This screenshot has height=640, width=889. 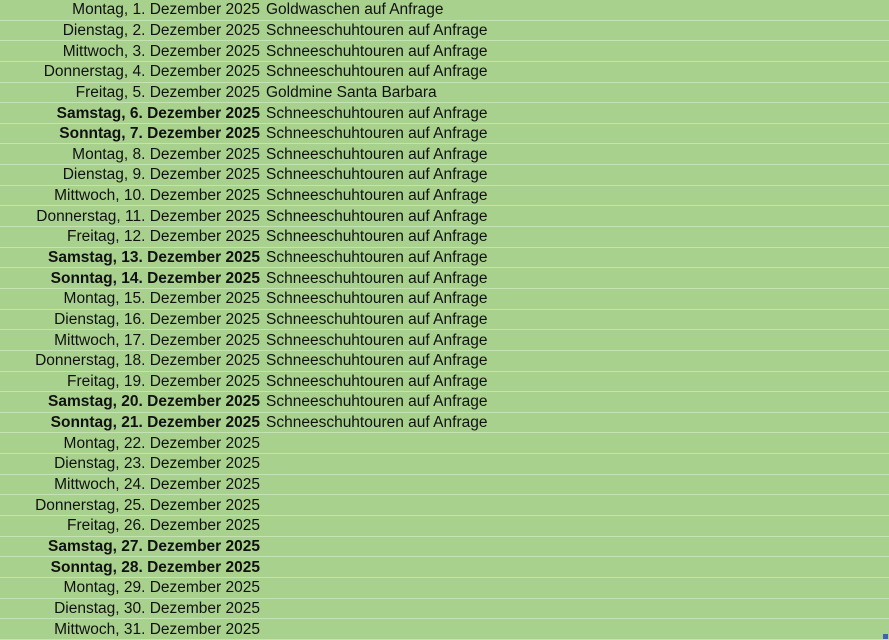 I want to click on date-cell: Dienstag, 30. Dezember 2025, so click(x=157, y=608).